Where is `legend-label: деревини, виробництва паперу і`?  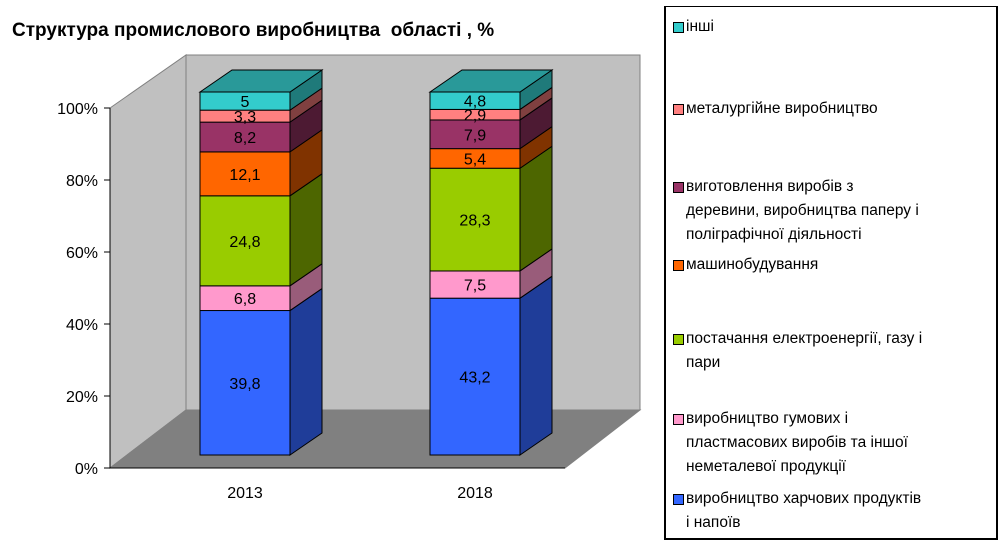 legend-label: деревини, виробництва паперу і is located at coordinates (802, 210).